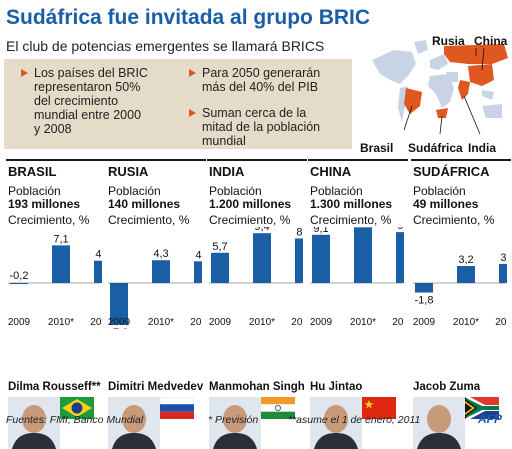  Describe the element at coordinates (160, 254) in the screenshot. I see `growth-value-label: 4,3` at that location.